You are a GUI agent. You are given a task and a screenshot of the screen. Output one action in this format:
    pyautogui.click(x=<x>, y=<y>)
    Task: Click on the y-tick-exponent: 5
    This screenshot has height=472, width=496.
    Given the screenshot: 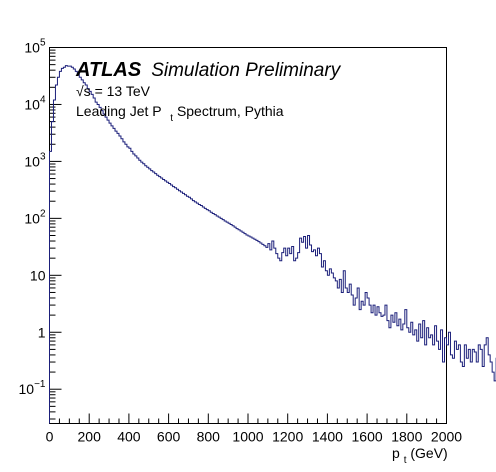 What is the action you would take?
    pyautogui.click(x=43, y=43)
    